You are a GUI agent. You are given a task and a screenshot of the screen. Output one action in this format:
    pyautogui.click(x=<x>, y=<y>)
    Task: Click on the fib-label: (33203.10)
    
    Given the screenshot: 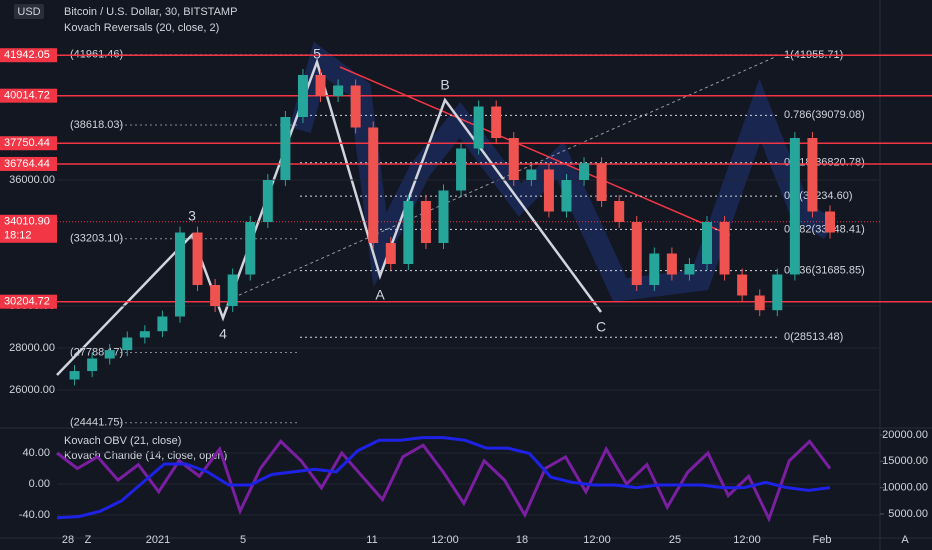 What is the action you would take?
    pyautogui.click(x=96, y=239)
    